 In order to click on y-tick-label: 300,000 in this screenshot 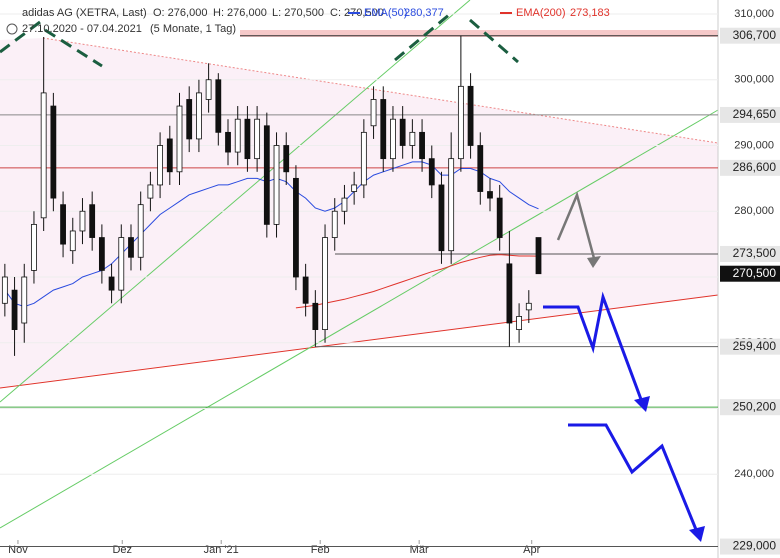, I will do `click(754, 80)`.